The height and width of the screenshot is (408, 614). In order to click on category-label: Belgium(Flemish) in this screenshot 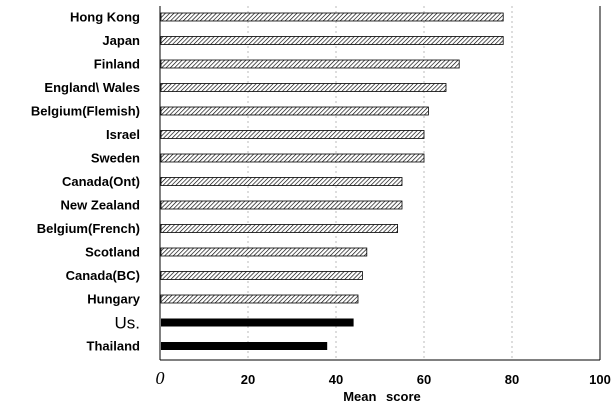, I will do `click(85, 111)`.